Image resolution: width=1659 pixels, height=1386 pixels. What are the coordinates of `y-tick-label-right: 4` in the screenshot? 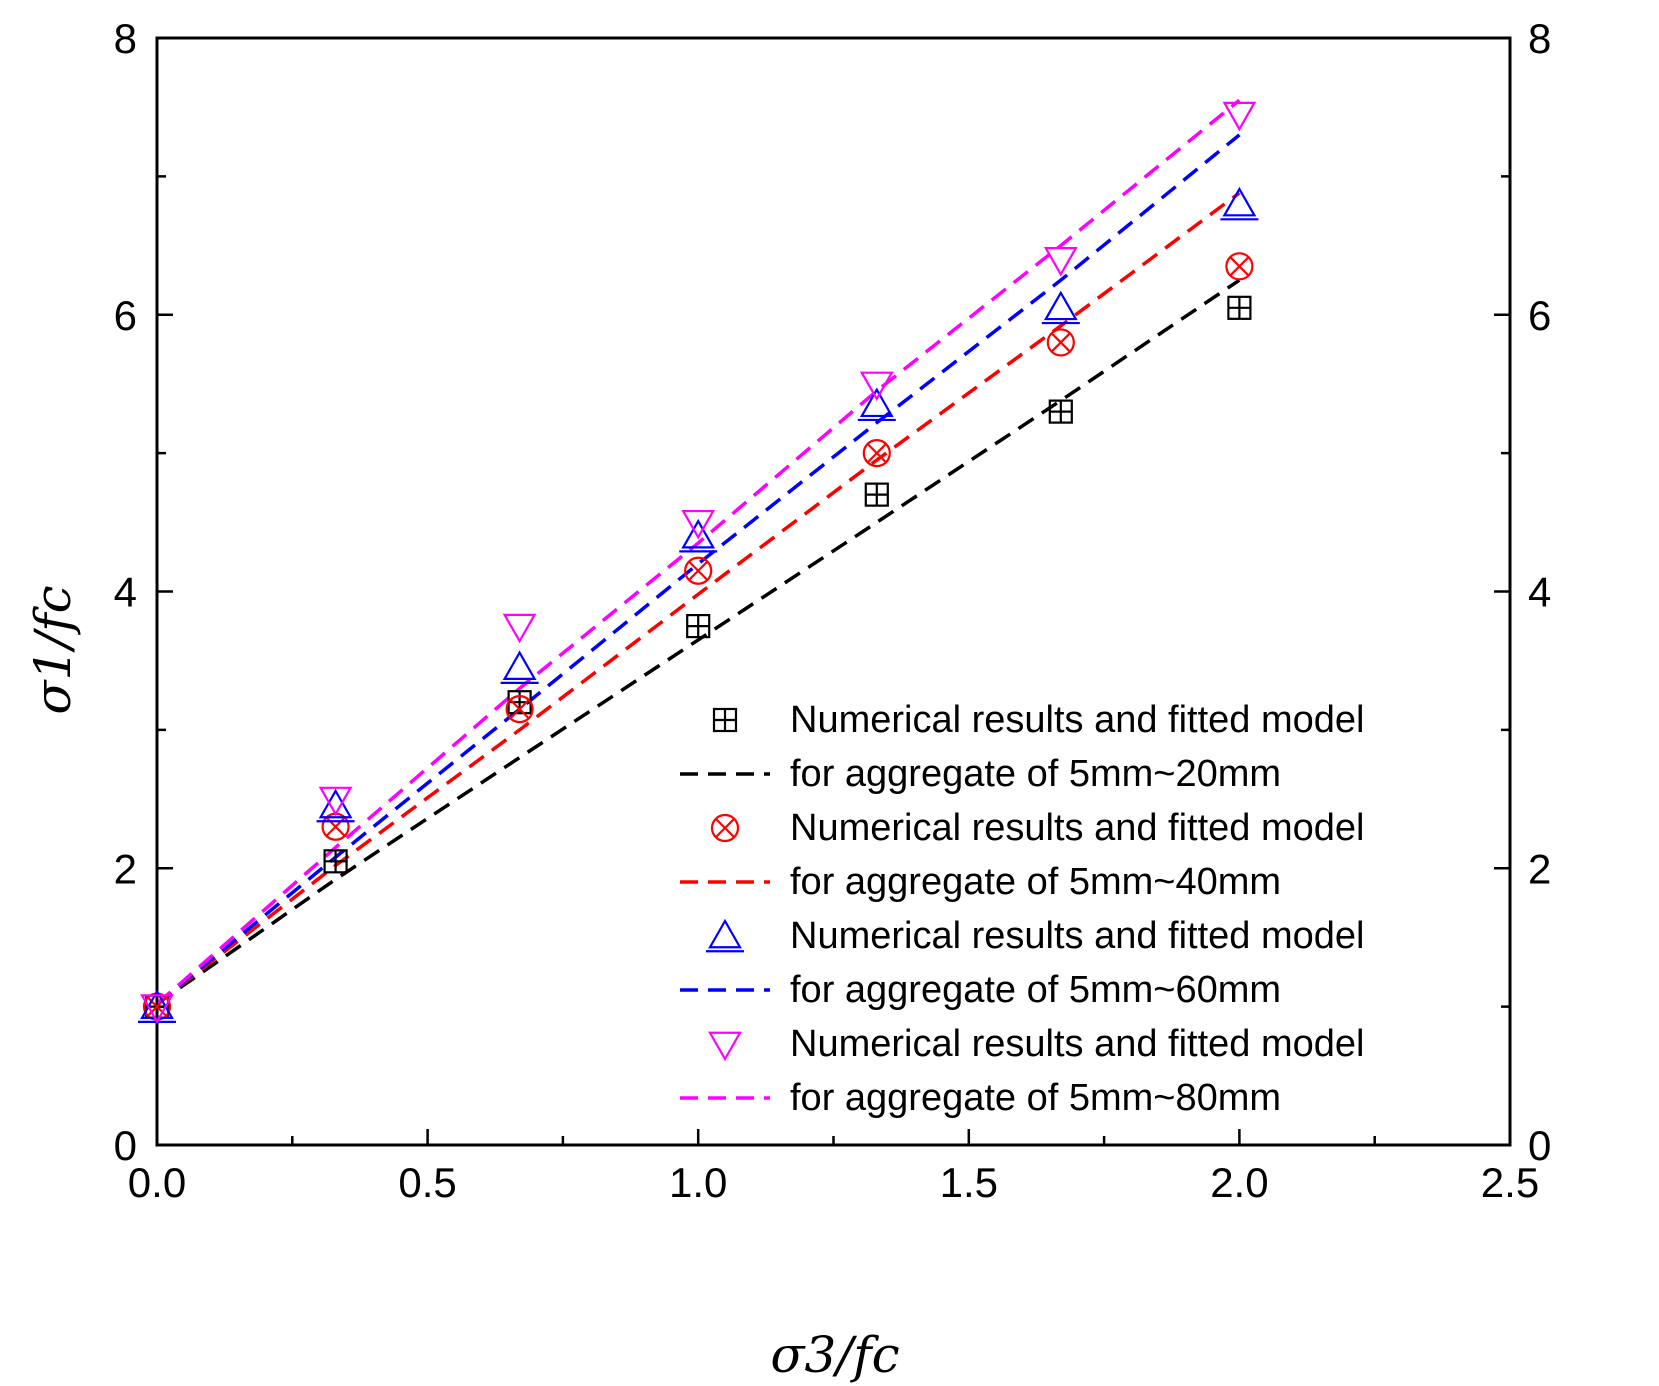 It's located at (1539, 592).